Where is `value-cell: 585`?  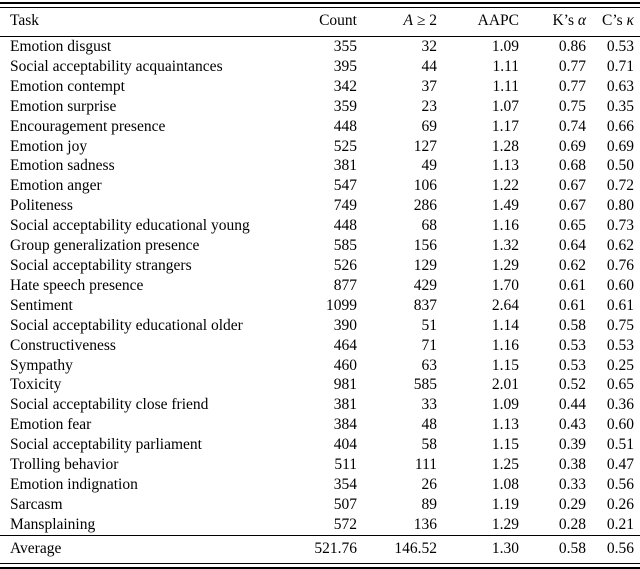
value-cell: 585 is located at coordinates (425, 385).